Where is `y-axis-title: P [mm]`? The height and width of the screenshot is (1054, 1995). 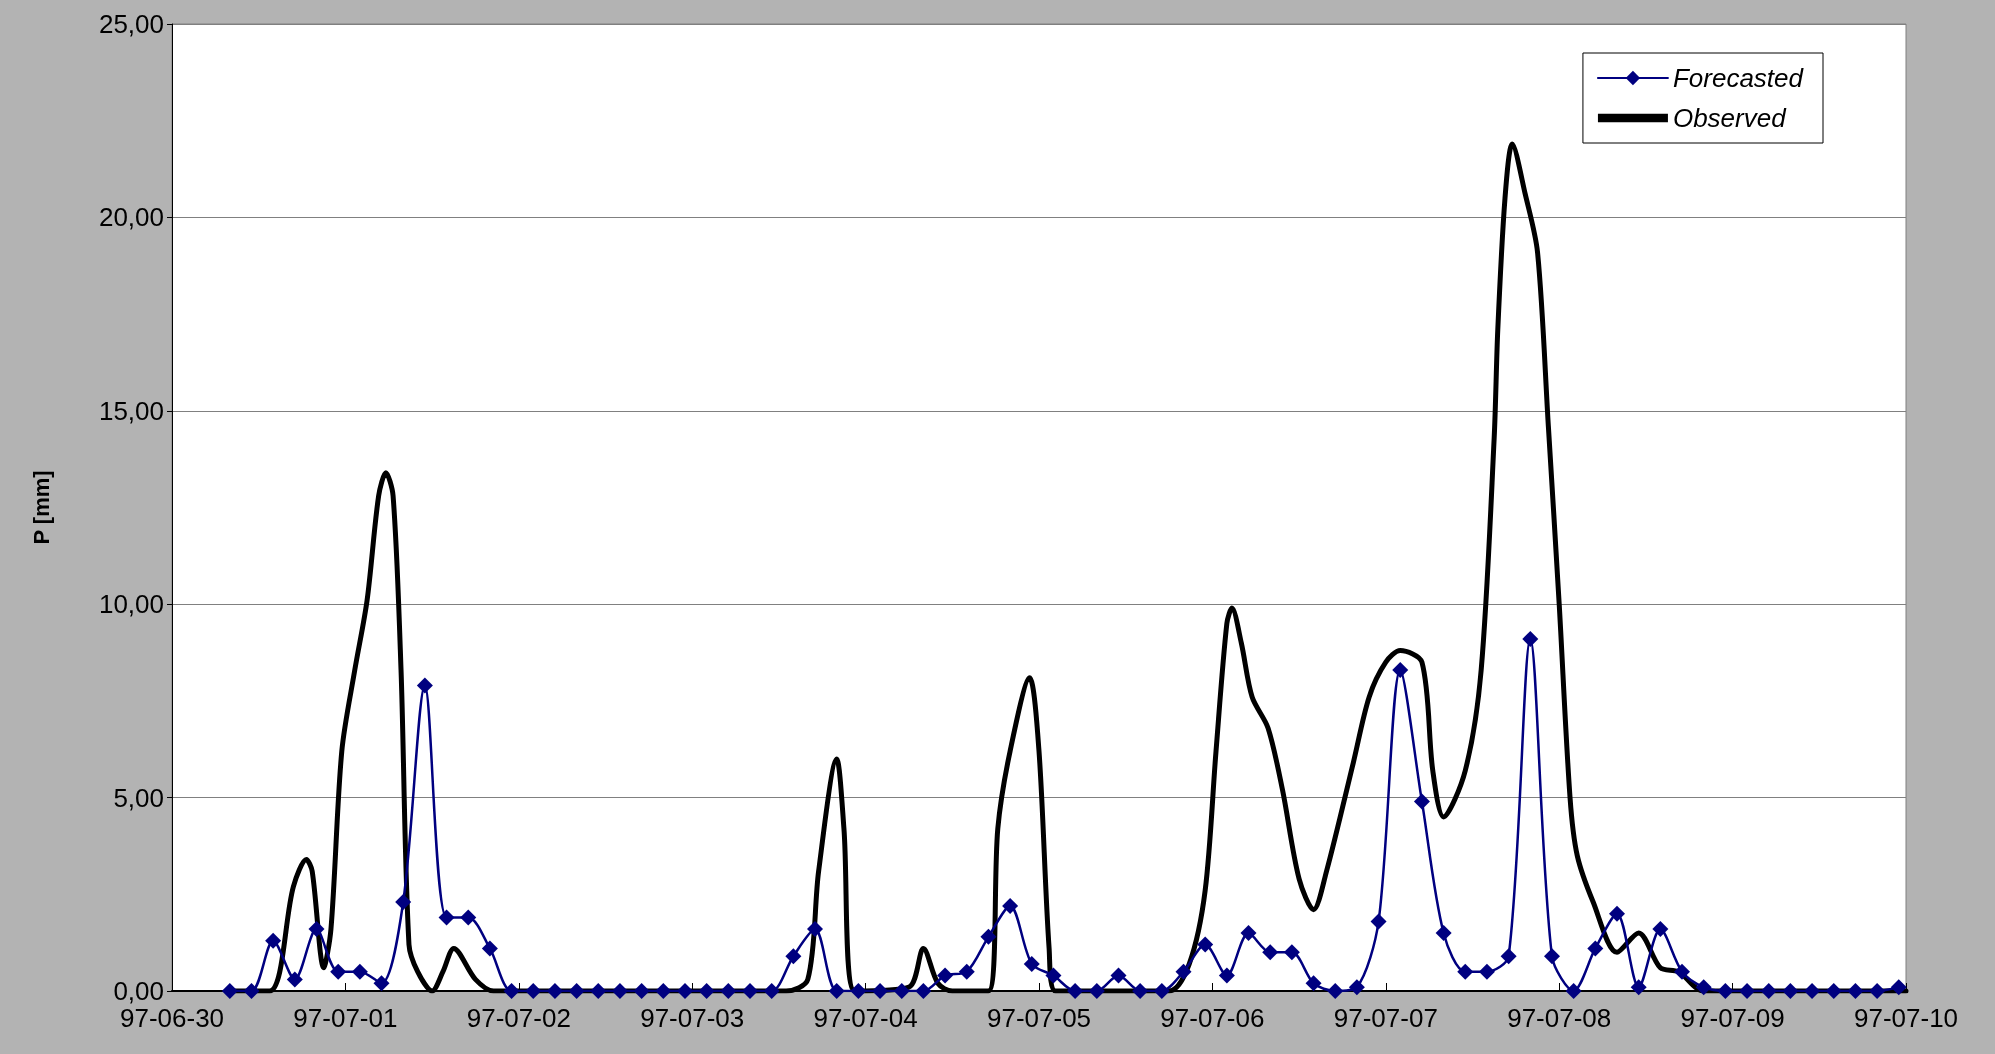 y-axis-title: P [mm] is located at coordinates (41, 507).